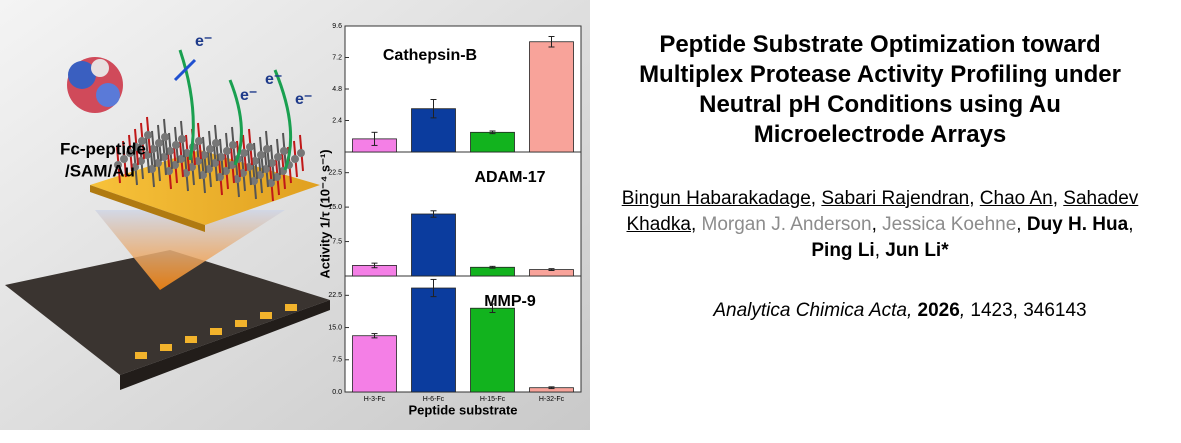 This screenshot has height=443, width=1181. I want to click on y-tick-label: 0.0, so click(337, 392).